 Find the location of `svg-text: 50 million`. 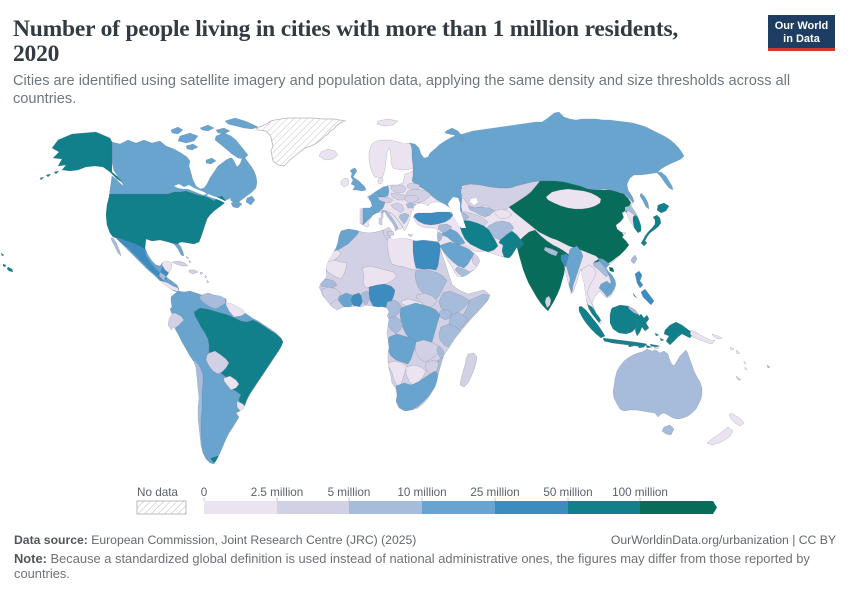

svg-text: 50 million is located at coordinates (567, 492).